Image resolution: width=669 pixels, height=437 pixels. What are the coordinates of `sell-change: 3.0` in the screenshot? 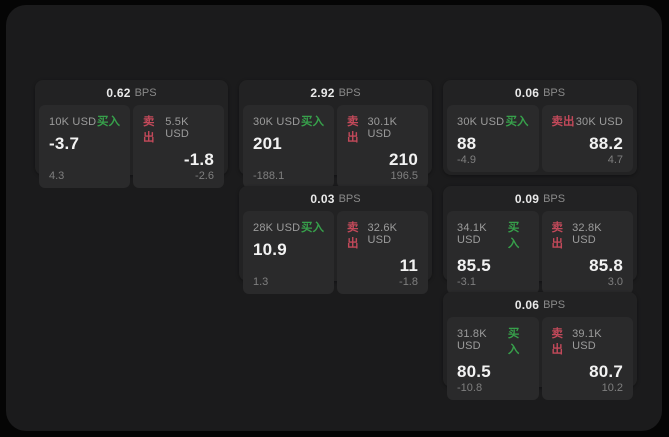 It's located at (615, 282).